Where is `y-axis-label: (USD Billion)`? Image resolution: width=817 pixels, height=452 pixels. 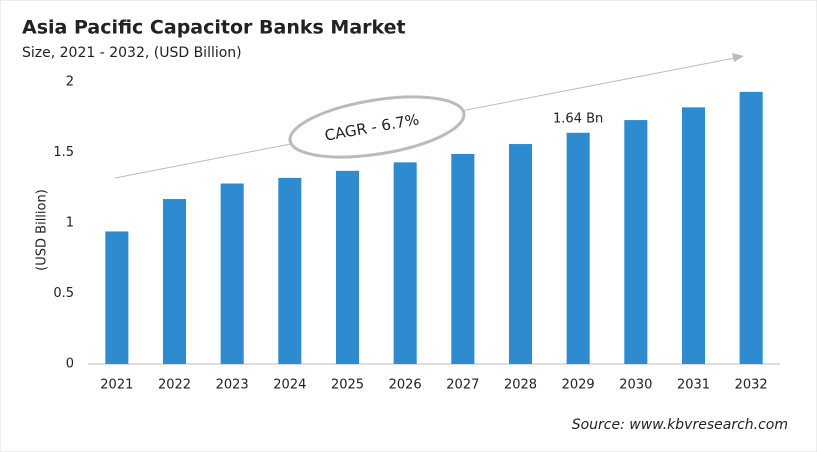 y-axis-label: (USD Billion) is located at coordinates (42, 230).